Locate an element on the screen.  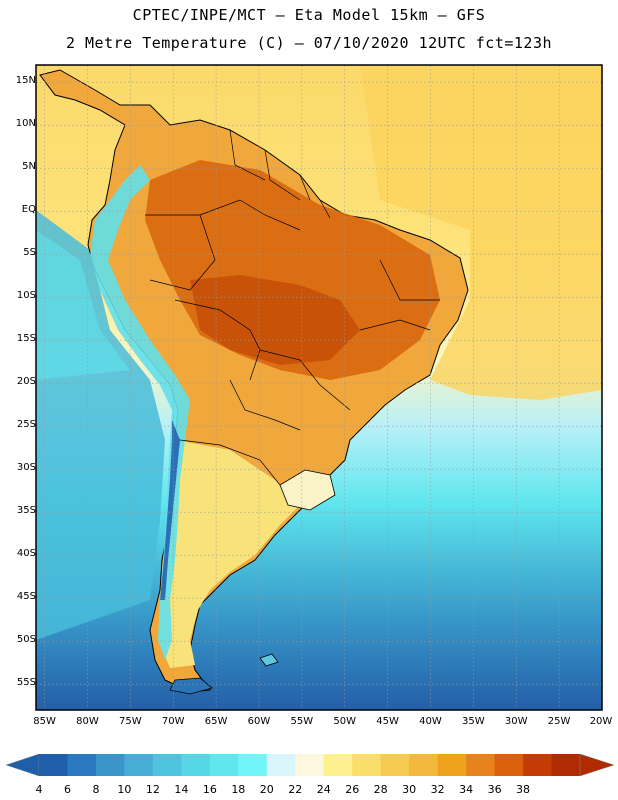
map-title-line-1: CPTEC/INPE/MCT – Eta Model 15km – GFS is located at coordinates (309, 15).